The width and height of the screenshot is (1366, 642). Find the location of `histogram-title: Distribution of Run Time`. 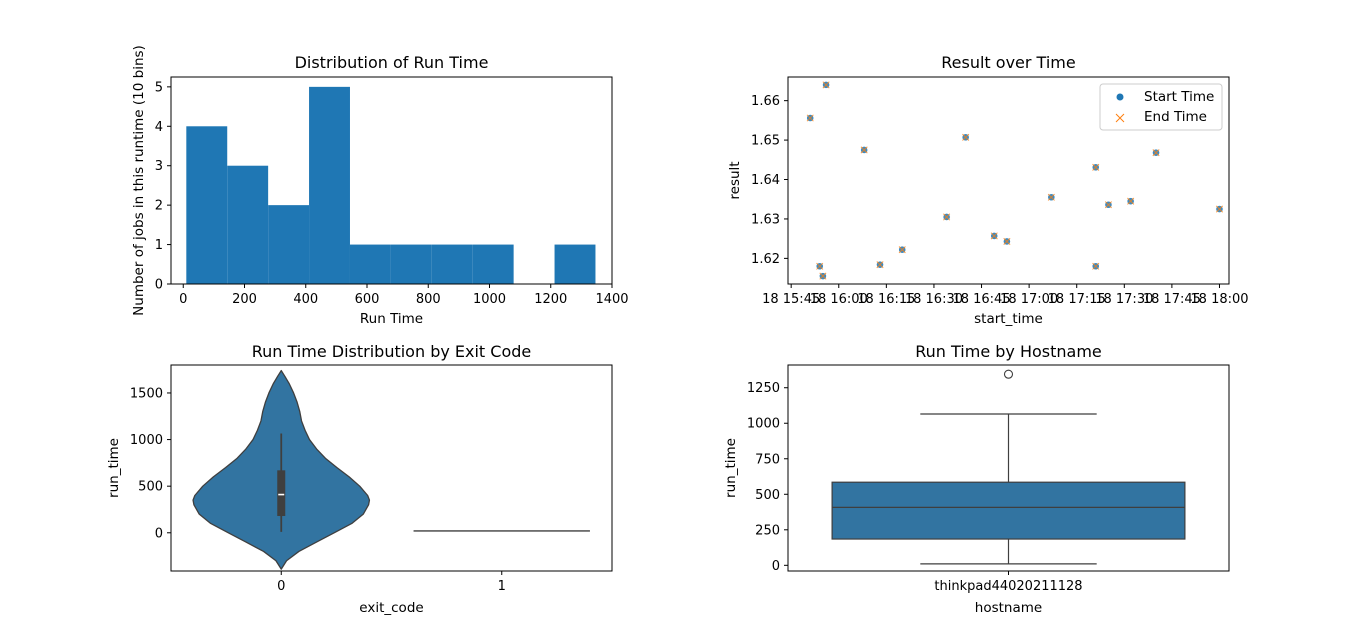

histogram-title: Distribution of Run Time is located at coordinates (392, 62).